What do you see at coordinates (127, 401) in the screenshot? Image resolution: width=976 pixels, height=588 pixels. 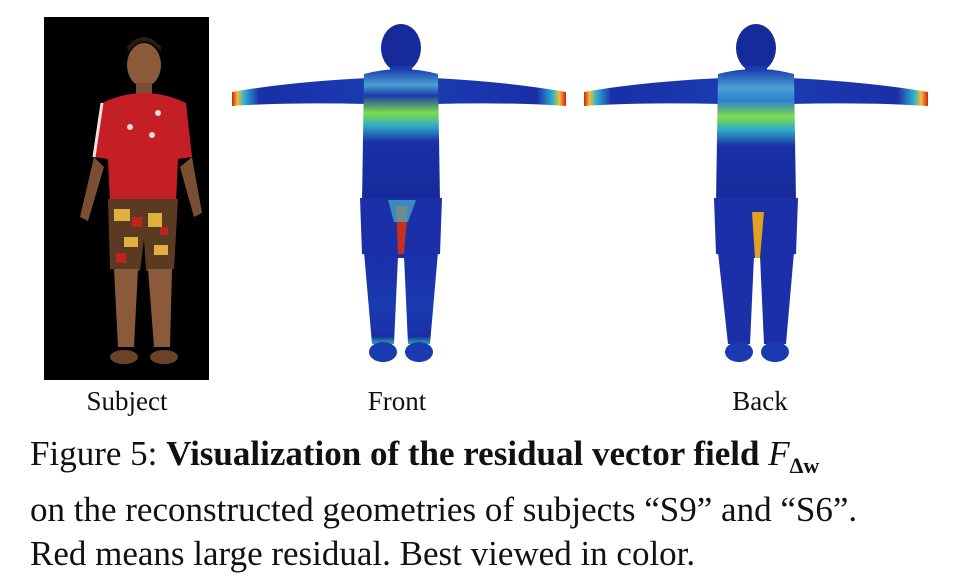 I see `subject-label: Subject` at bounding box center [127, 401].